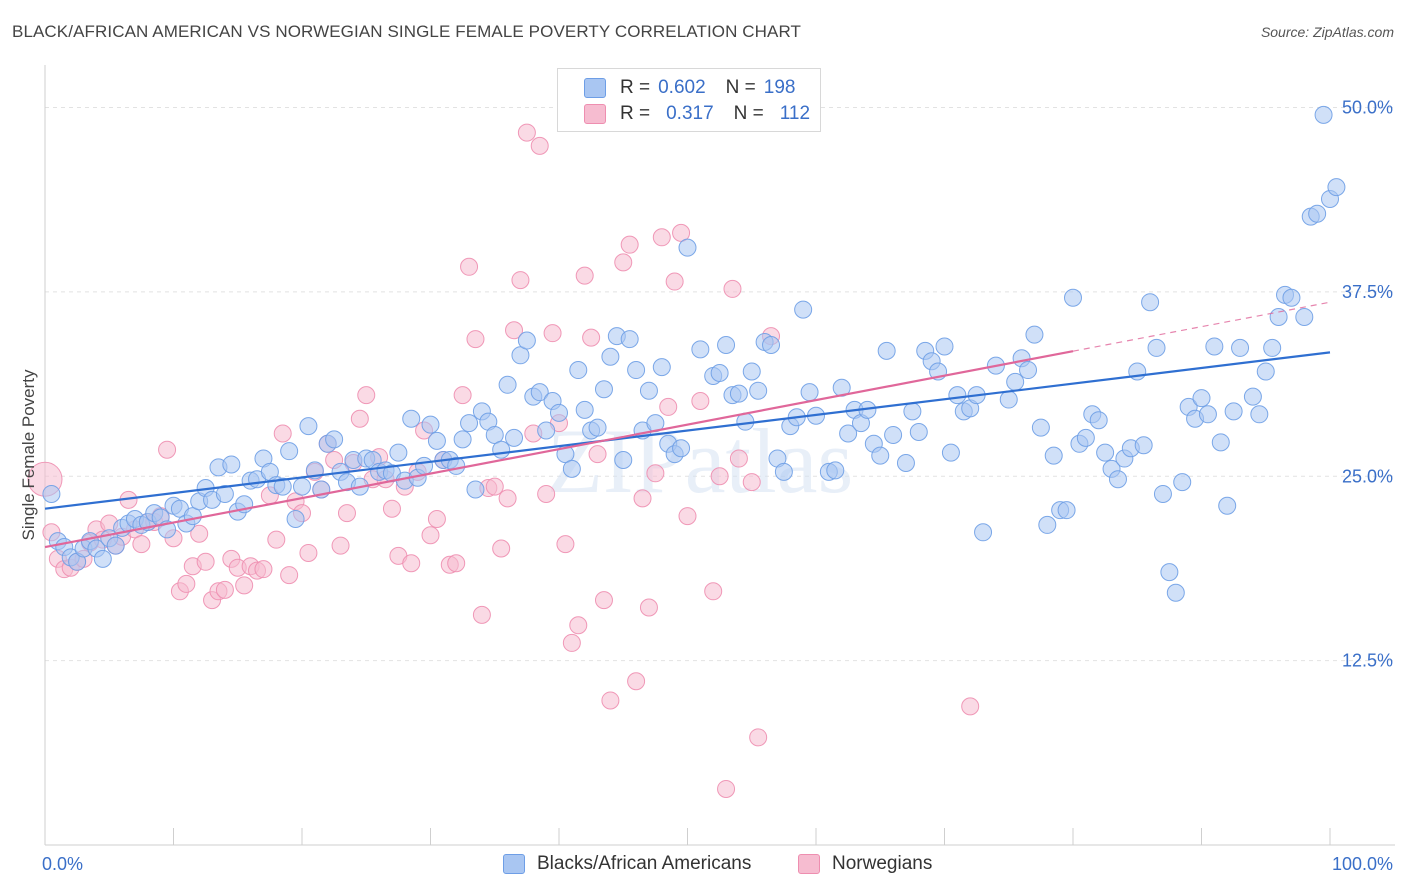 Image resolution: width=1406 pixels, height=892 pixels. I want to click on series-legend: Blacks/African Americans Norwegians, so click(703, 865).